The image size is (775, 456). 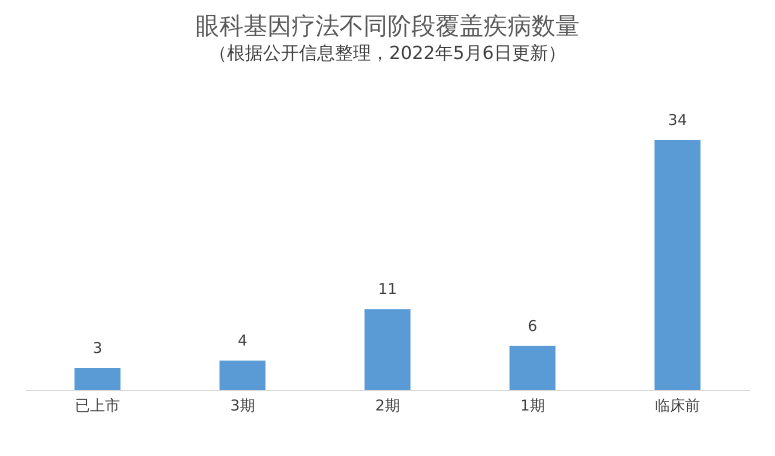 What do you see at coordinates (677, 405) in the screenshot?
I see `x-tick-label: 临床前` at bounding box center [677, 405].